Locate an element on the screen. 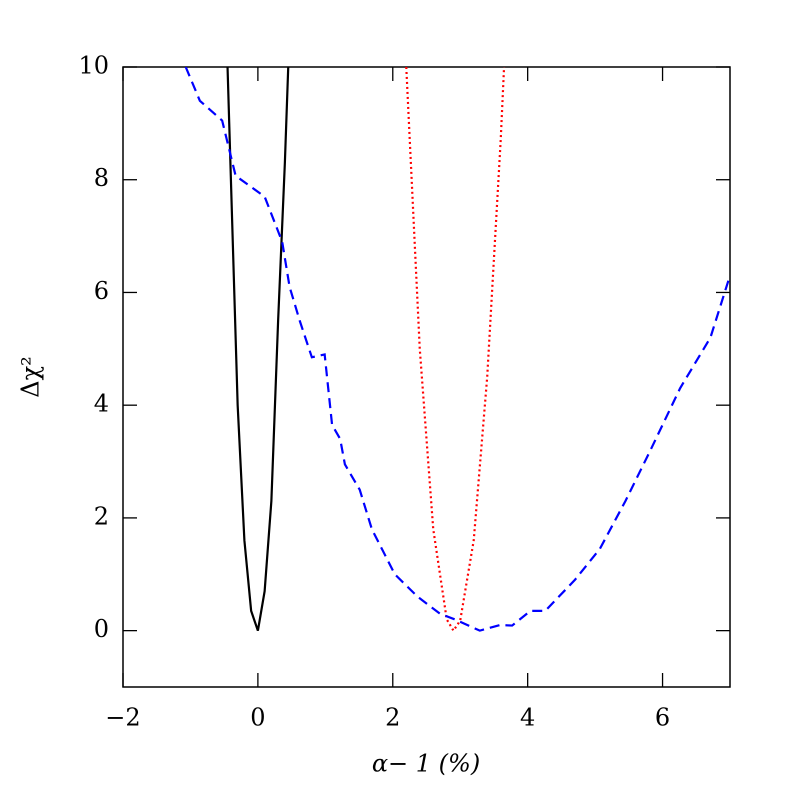  y-tick-label: 0 is located at coordinates (101, 629).